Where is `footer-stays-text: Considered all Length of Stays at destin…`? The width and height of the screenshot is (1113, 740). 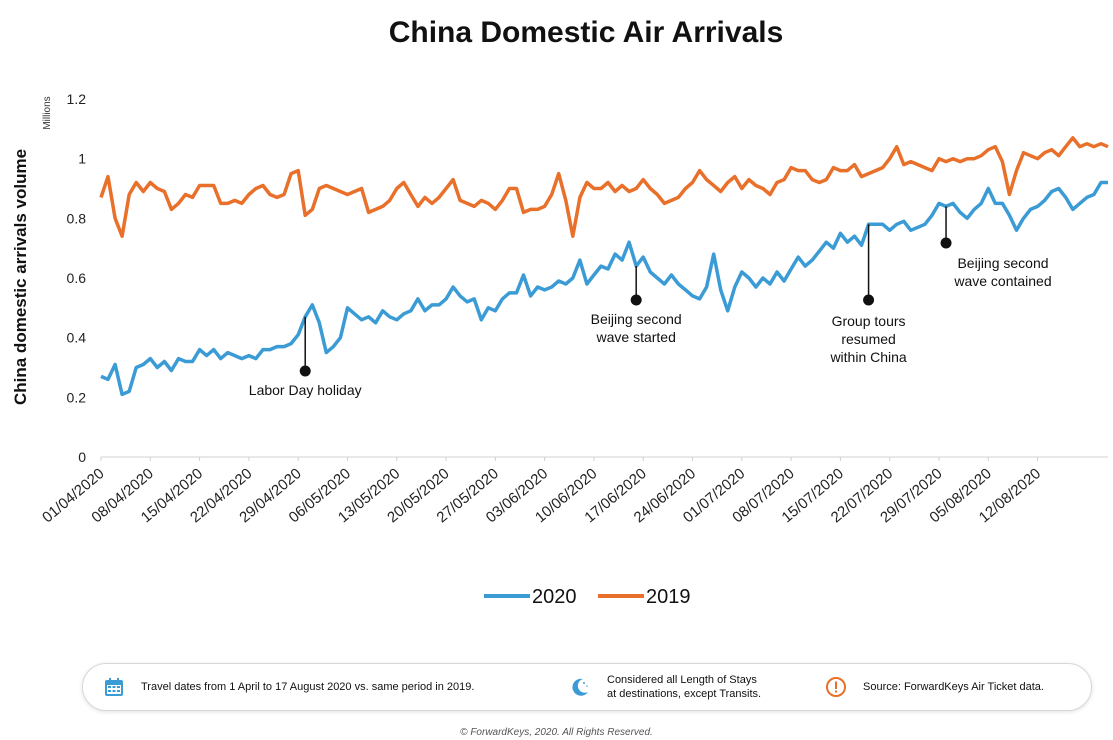
footer-stays-text: Considered all Length of Stays at destin… is located at coordinates (684, 687).